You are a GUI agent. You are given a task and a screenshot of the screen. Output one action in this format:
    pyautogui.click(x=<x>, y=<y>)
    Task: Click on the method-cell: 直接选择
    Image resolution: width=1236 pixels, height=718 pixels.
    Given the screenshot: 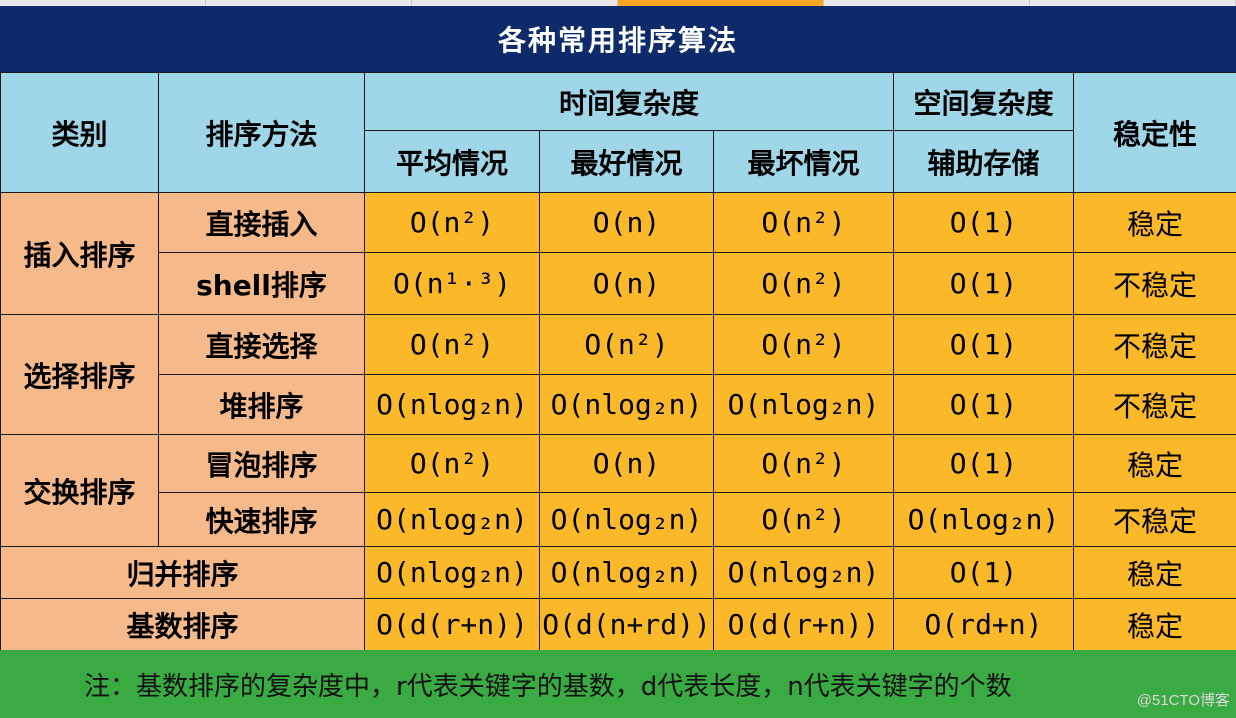 What is the action you would take?
    pyautogui.click(x=261, y=344)
    